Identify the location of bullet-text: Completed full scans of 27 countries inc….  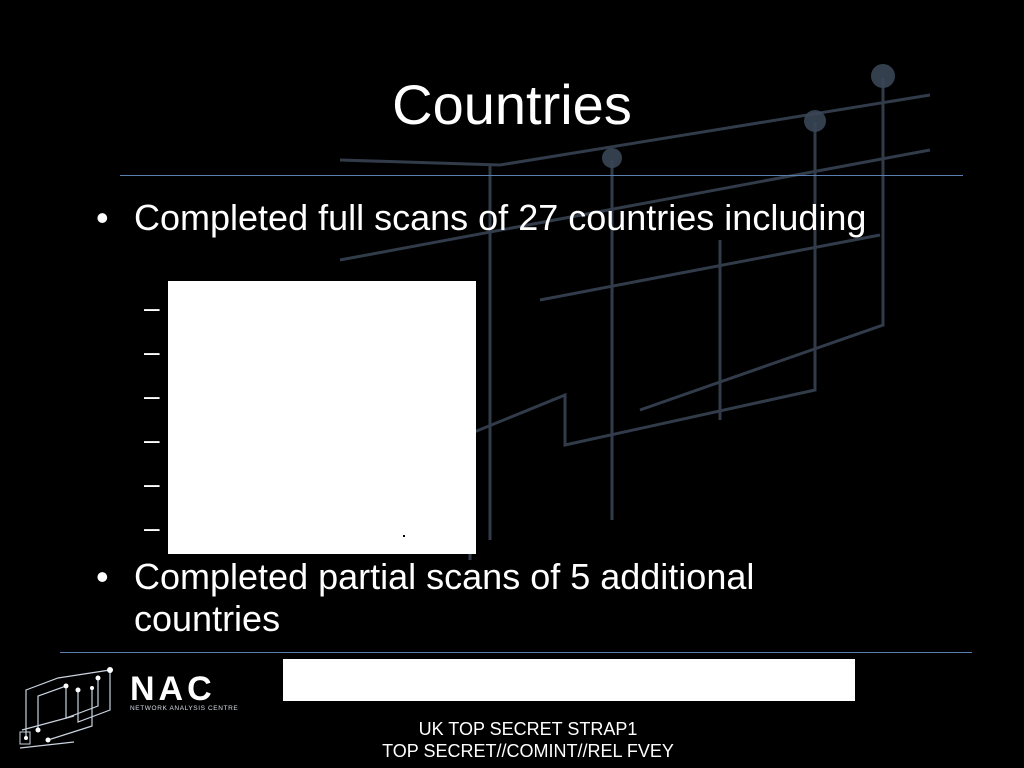
(500, 217).